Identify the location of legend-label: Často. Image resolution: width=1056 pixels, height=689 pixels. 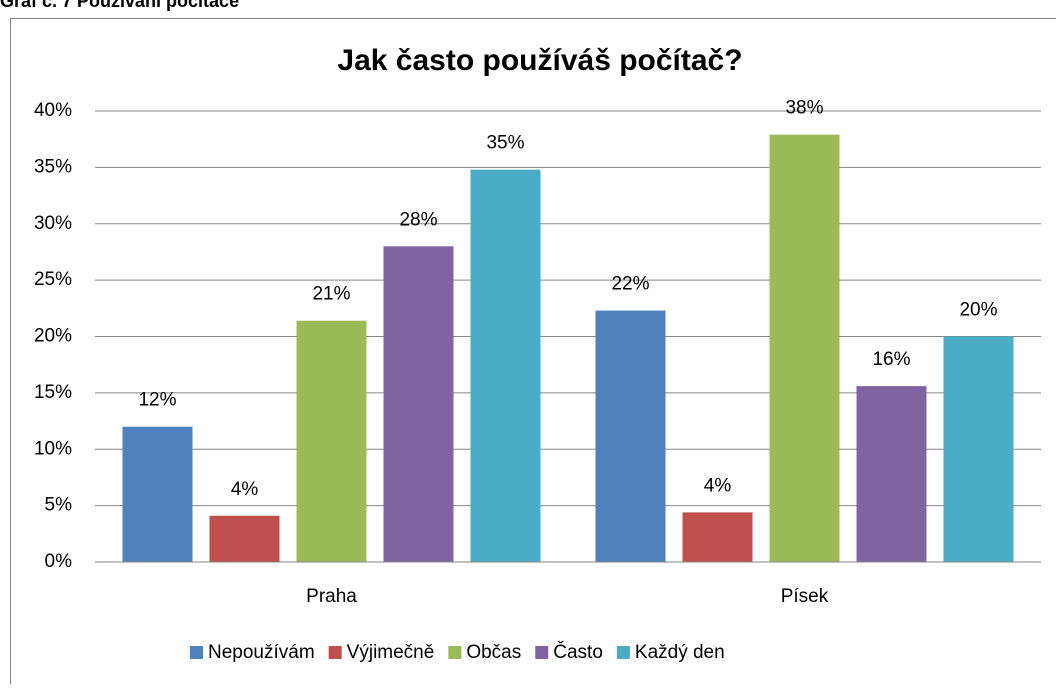
(578, 652).